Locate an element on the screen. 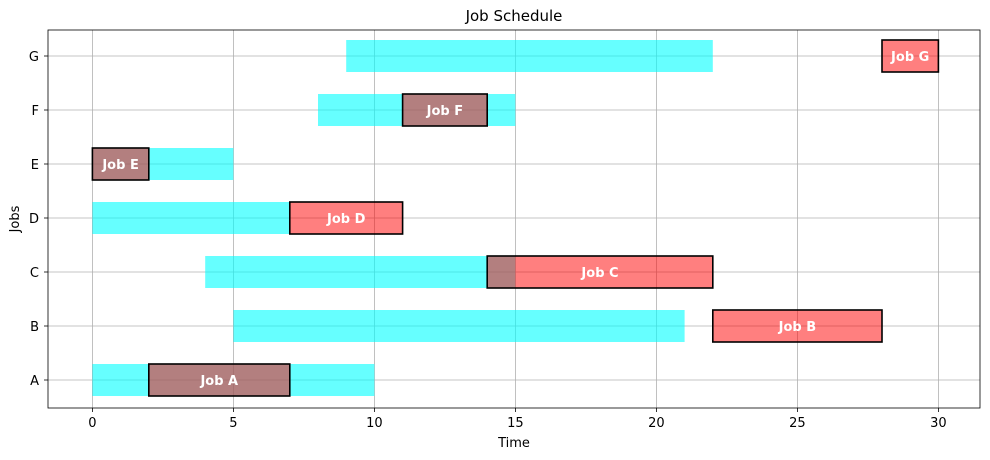  job-bar-b is located at coordinates (797, 326).